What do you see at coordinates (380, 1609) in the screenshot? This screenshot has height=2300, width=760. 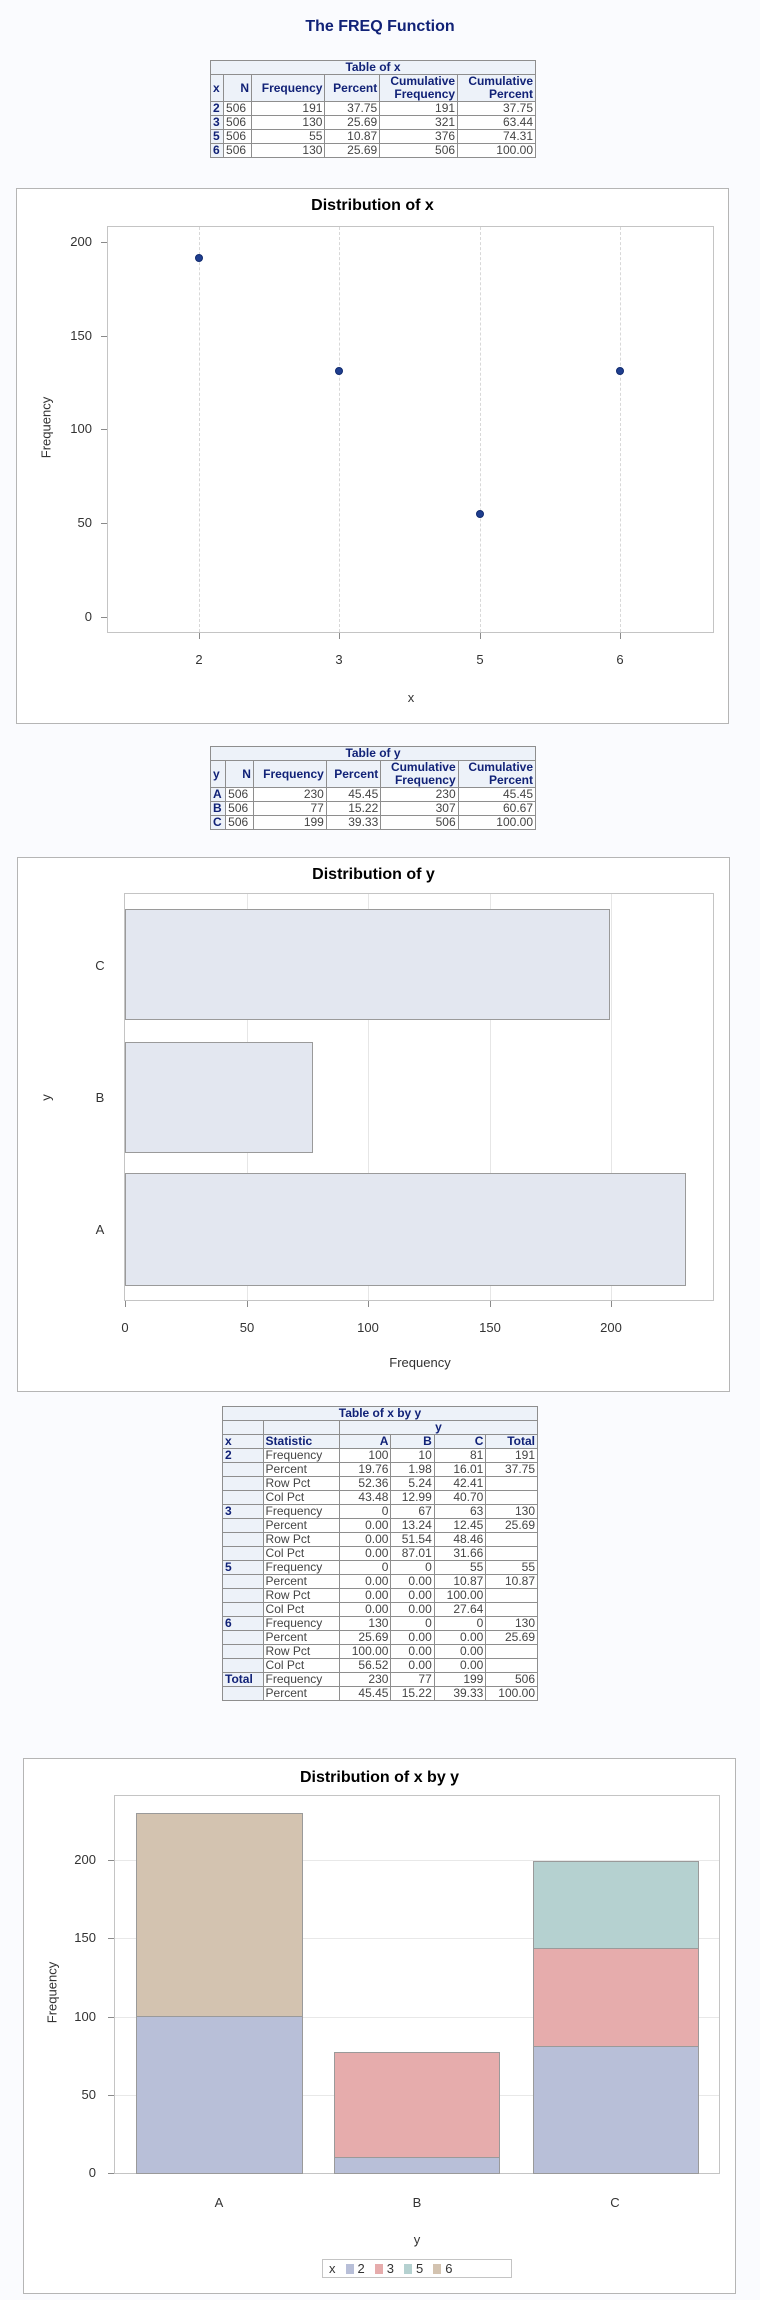 I see `table-row: Col Pct 0.00 0.00 27.64` at bounding box center [380, 1609].